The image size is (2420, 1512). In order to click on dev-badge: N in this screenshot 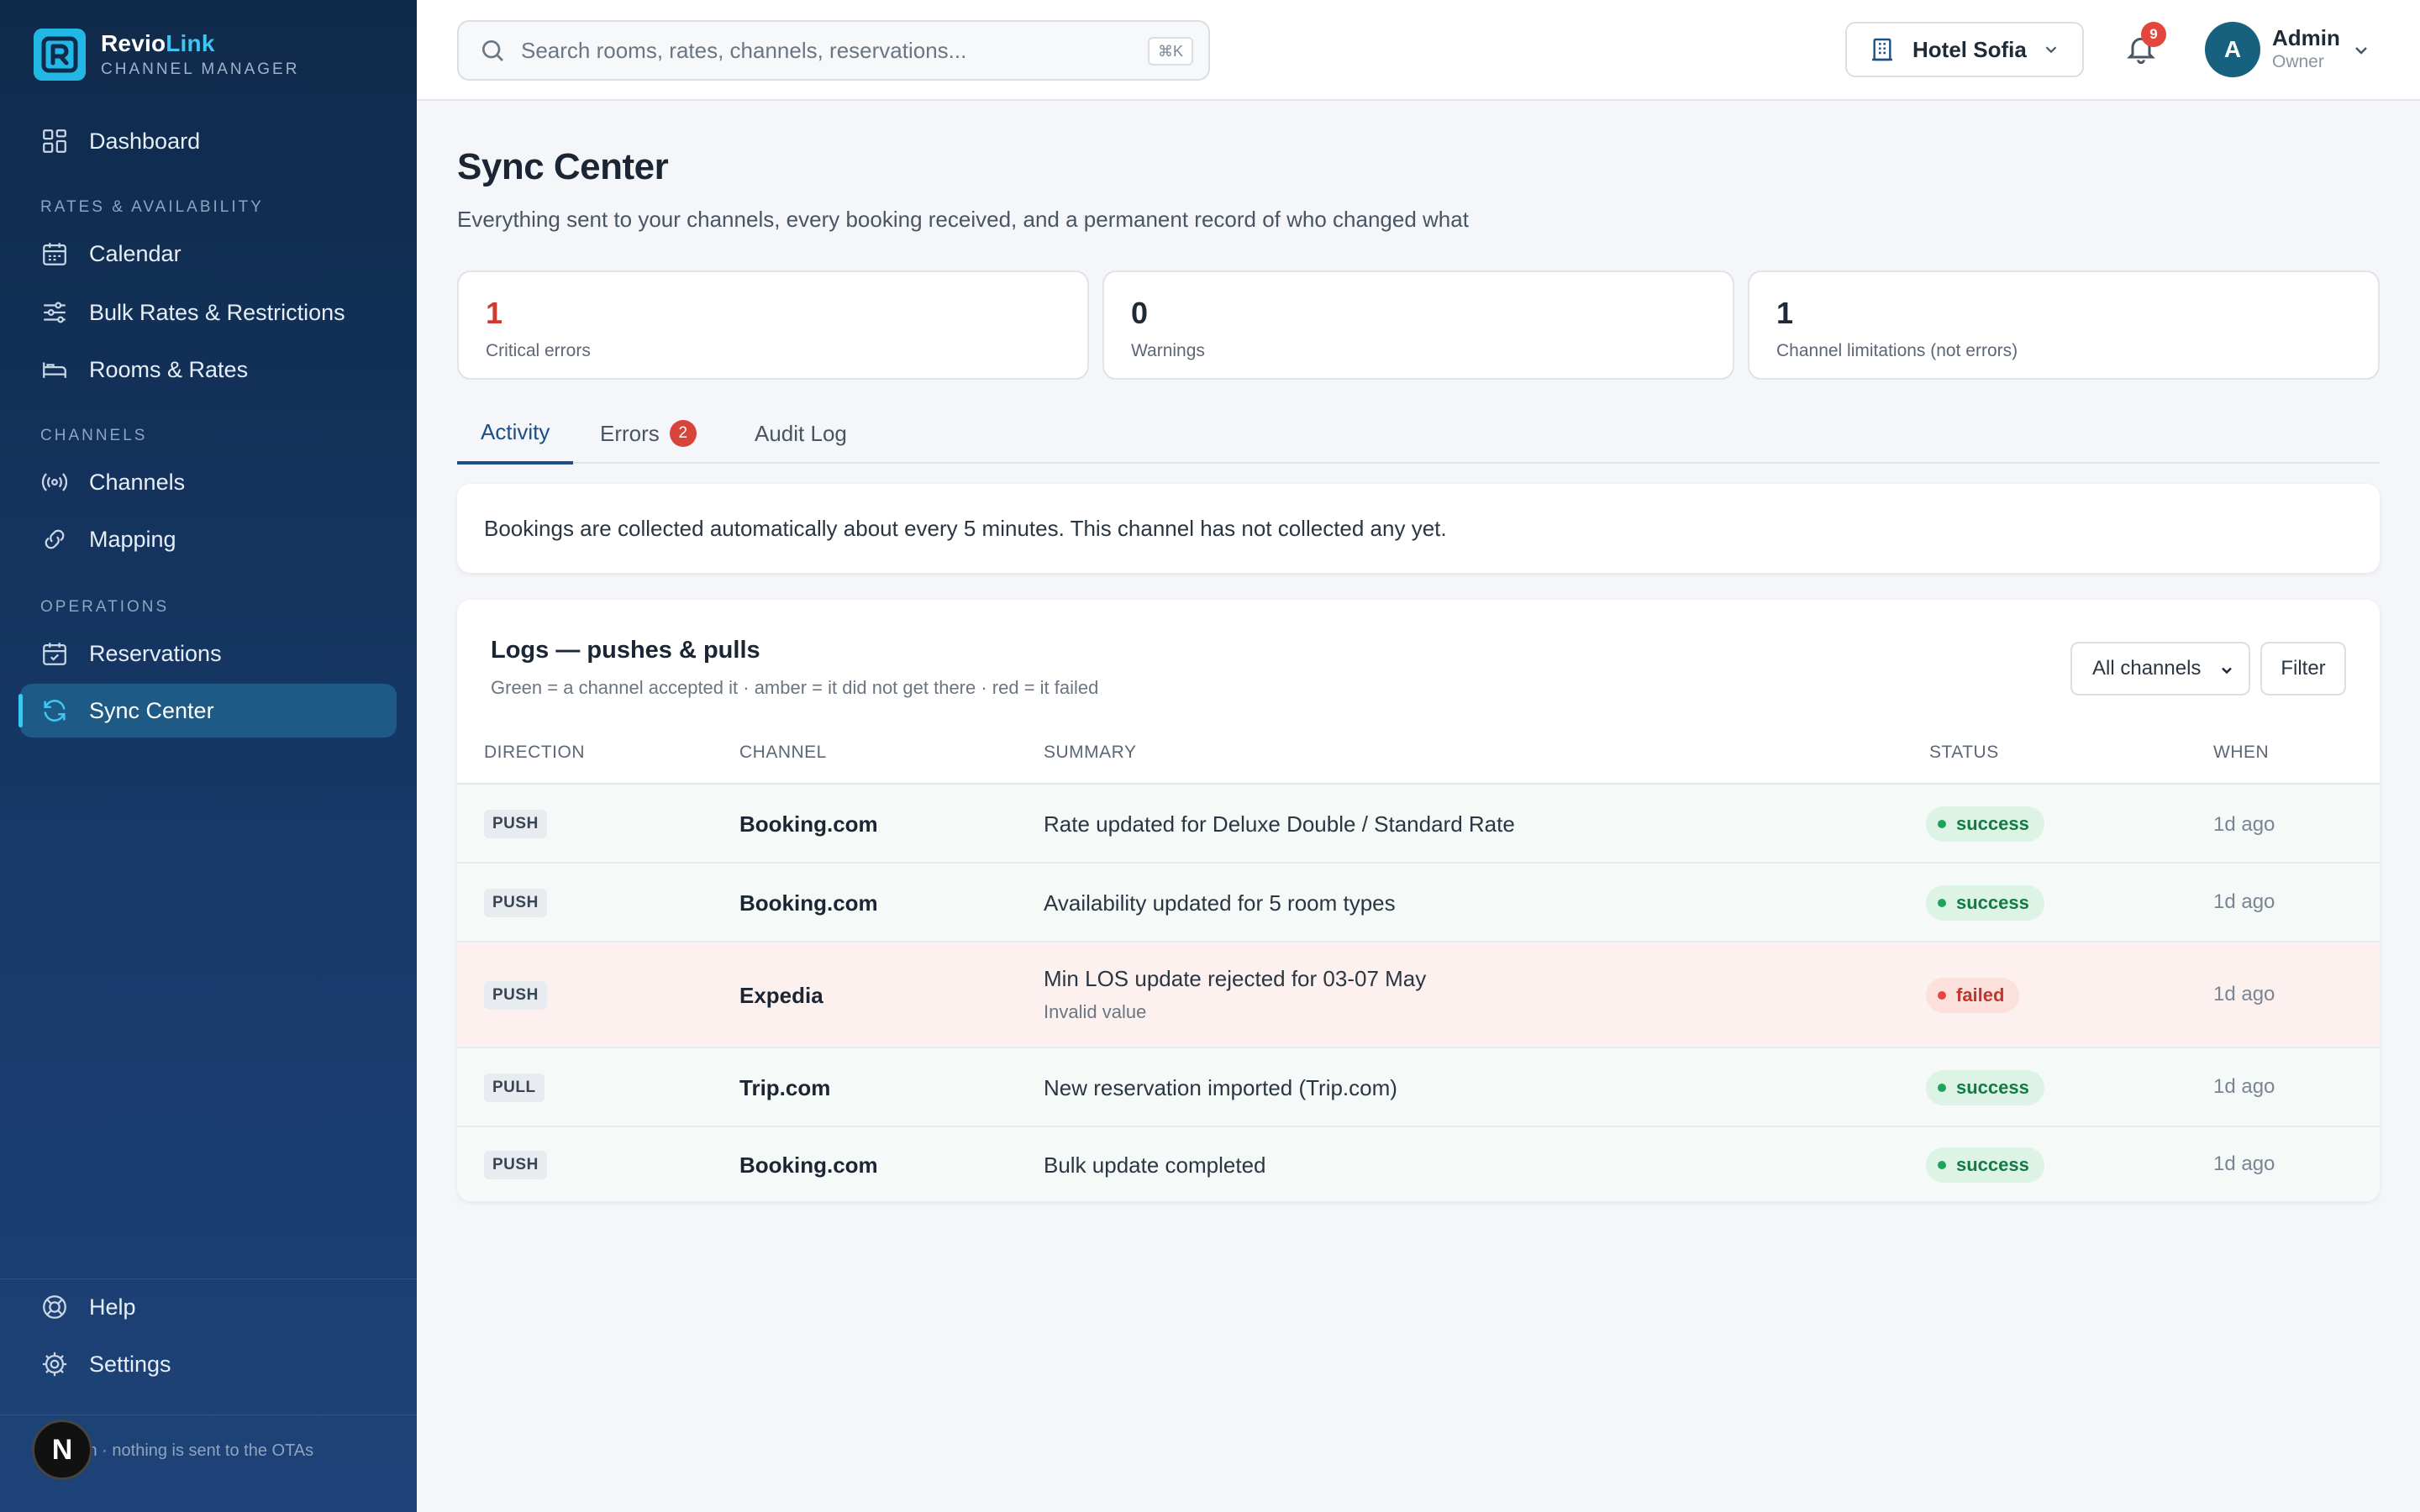, I will do `click(62, 1450)`.